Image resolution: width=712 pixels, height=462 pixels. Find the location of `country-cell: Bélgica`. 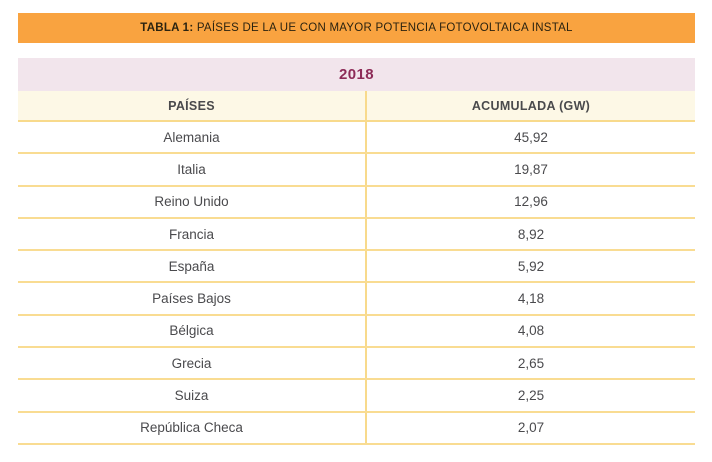

country-cell: Bélgica is located at coordinates (191, 331).